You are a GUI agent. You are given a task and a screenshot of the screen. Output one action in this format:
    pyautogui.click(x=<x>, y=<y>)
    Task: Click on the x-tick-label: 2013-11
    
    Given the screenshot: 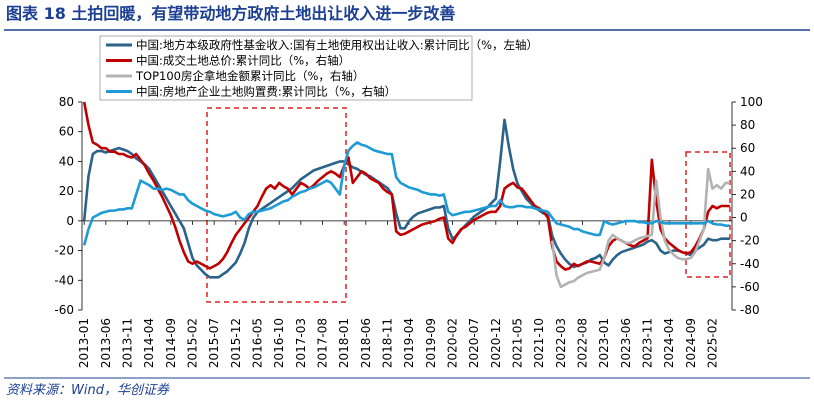 What is the action you would take?
    pyautogui.click(x=128, y=343)
    